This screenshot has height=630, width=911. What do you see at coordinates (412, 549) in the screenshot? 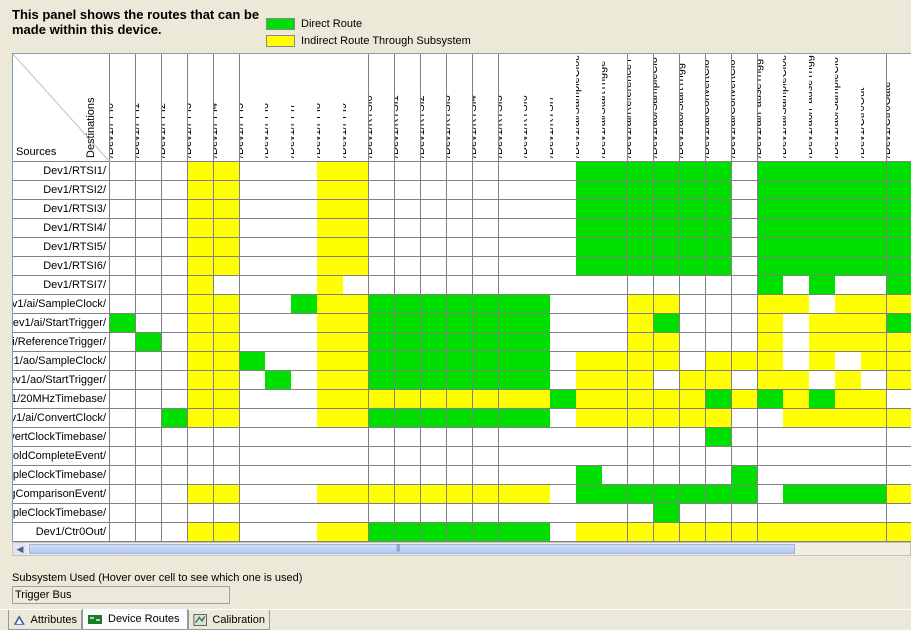
I see `scroll-thumb` at bounding box center [412, 549].